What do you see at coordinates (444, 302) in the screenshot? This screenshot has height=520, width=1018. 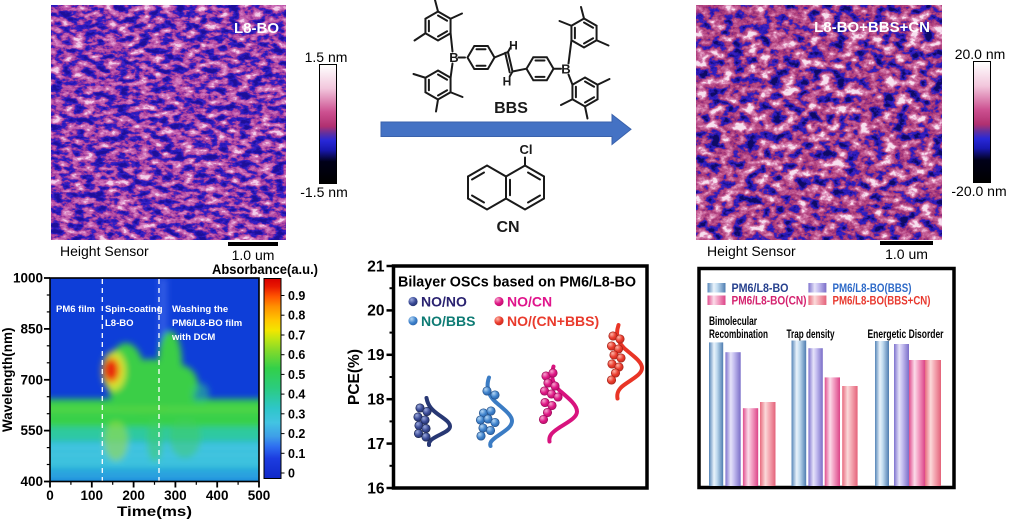 I see `svg-text: NO/NO` at bounding box center [444, 302].